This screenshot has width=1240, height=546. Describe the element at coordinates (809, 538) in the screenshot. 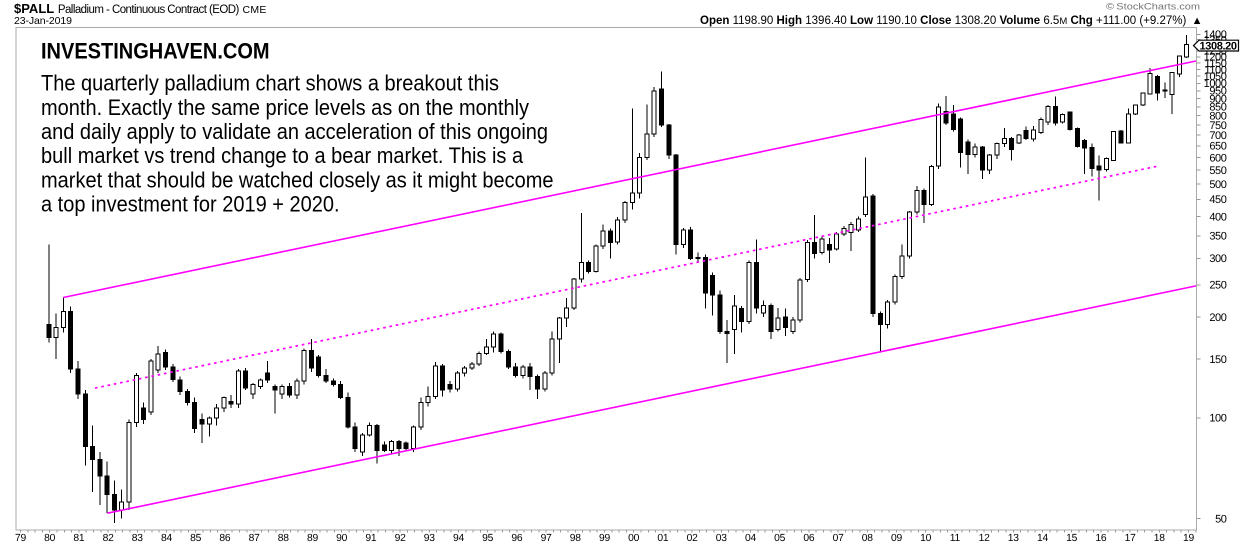

I see `svg-text: 06` at that location.